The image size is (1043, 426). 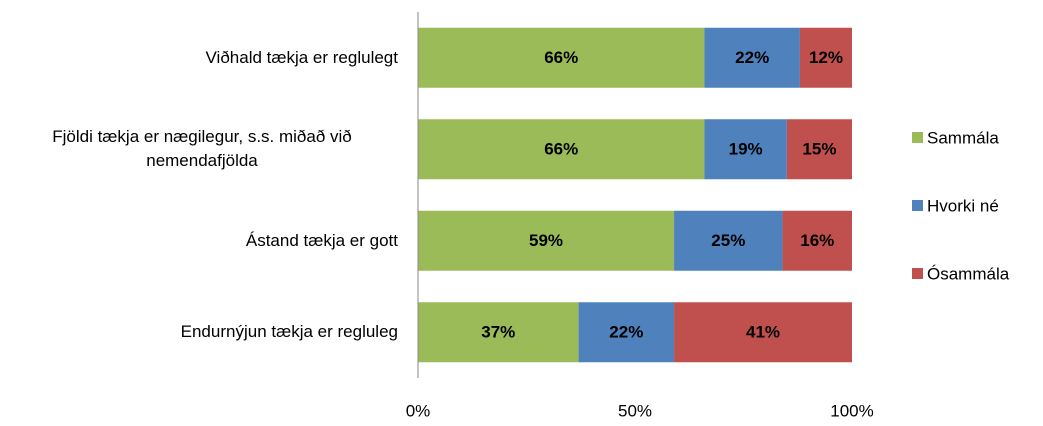 What do you see at coordinates (301, 57) in the screenshot?
I see `category-label: Viðhald tækja er reglulegt` at bounding box center [301, 57].